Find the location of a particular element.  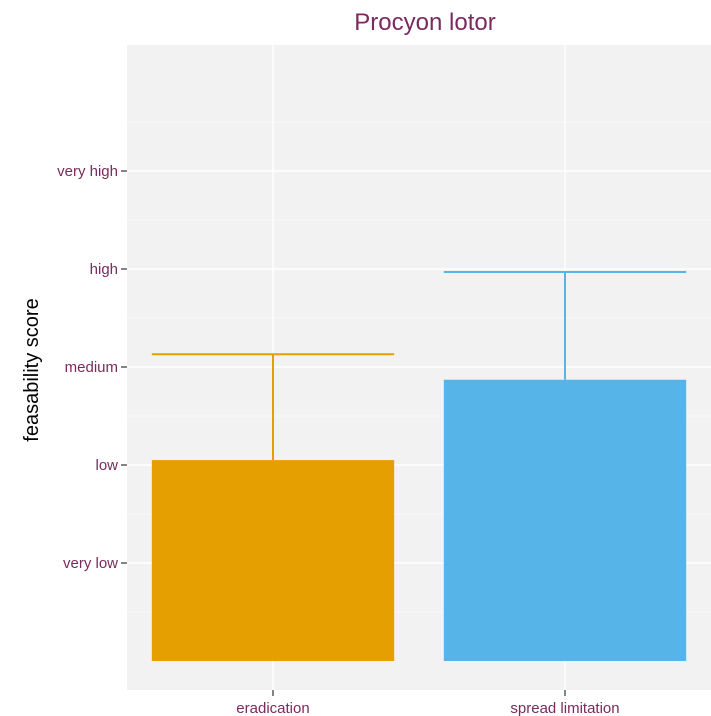

x-tick-label: eradication is located at coordinates (272, 708).